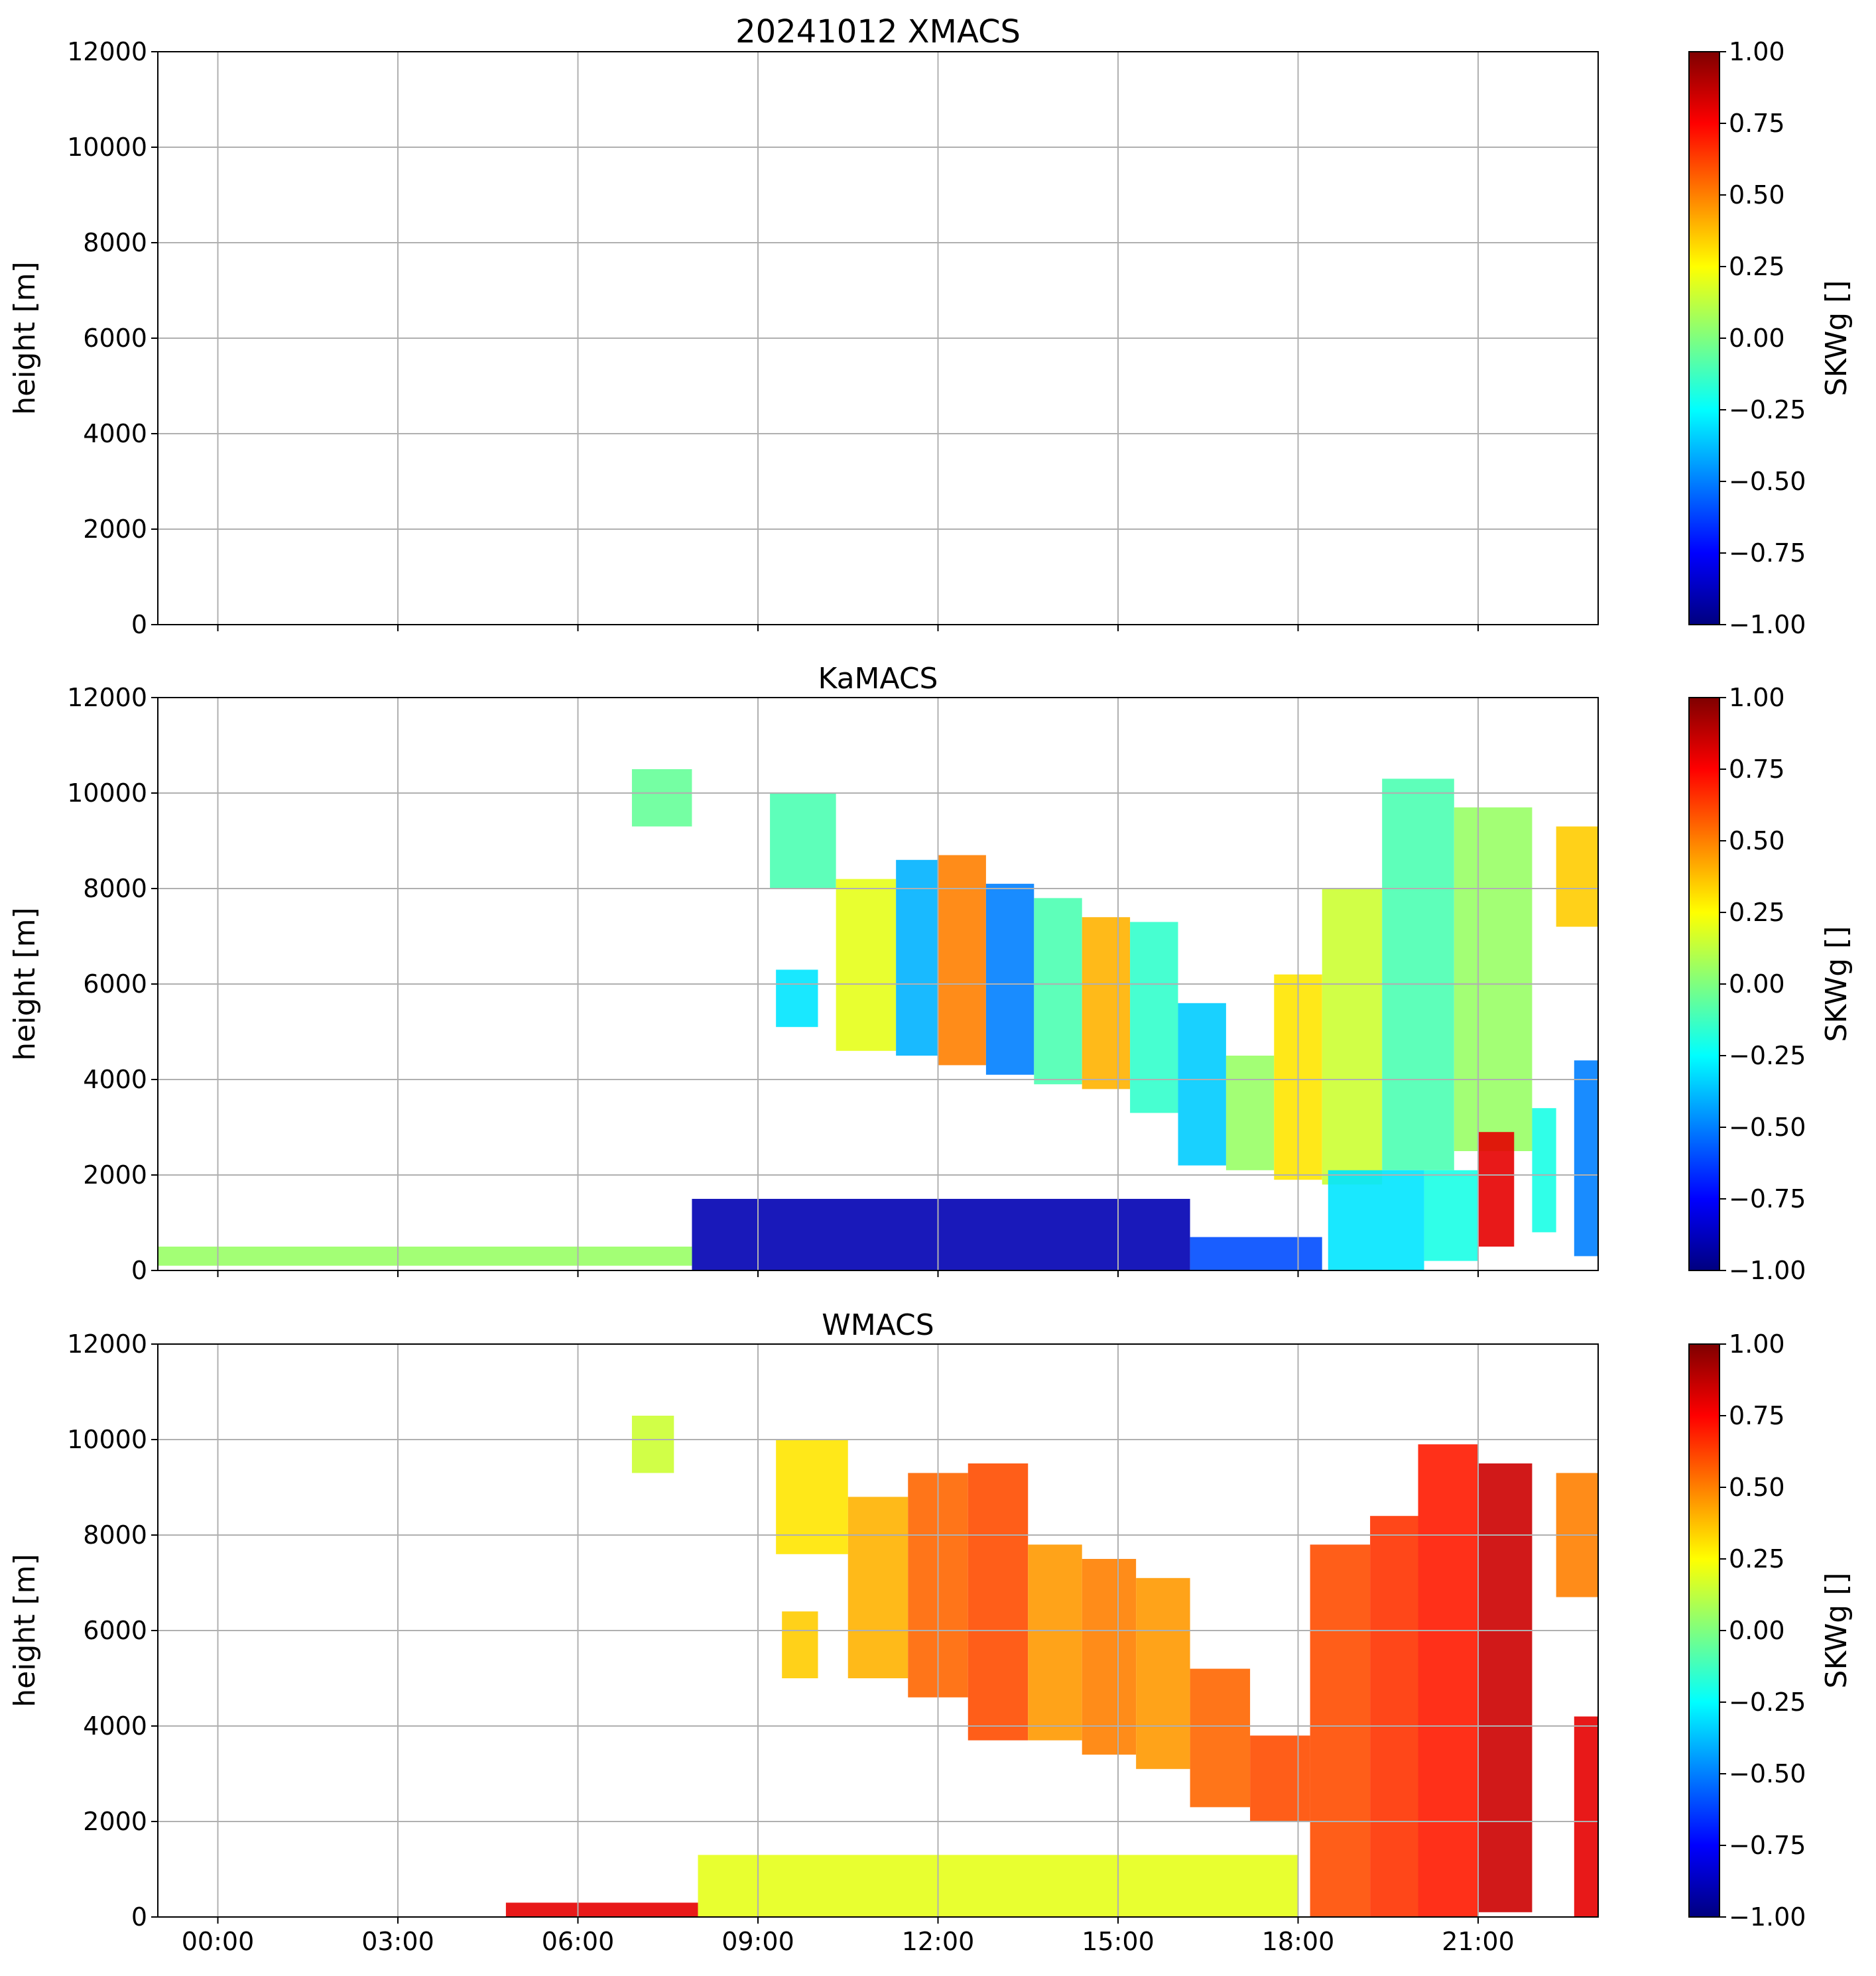  Describe the element at coordinates (938, 1941) in the screenshot. I see `x-tick-label: 12:00` at that location.